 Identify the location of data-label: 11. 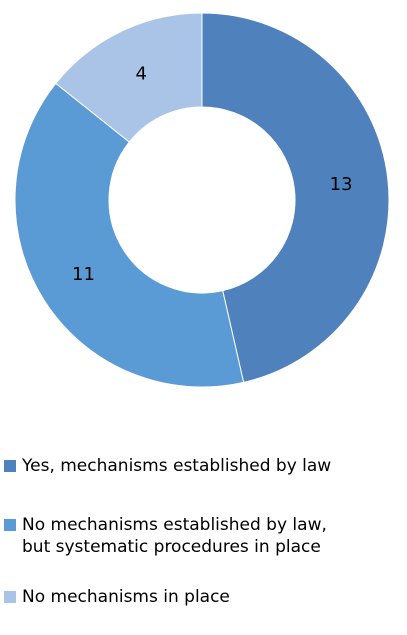
(83, 274).